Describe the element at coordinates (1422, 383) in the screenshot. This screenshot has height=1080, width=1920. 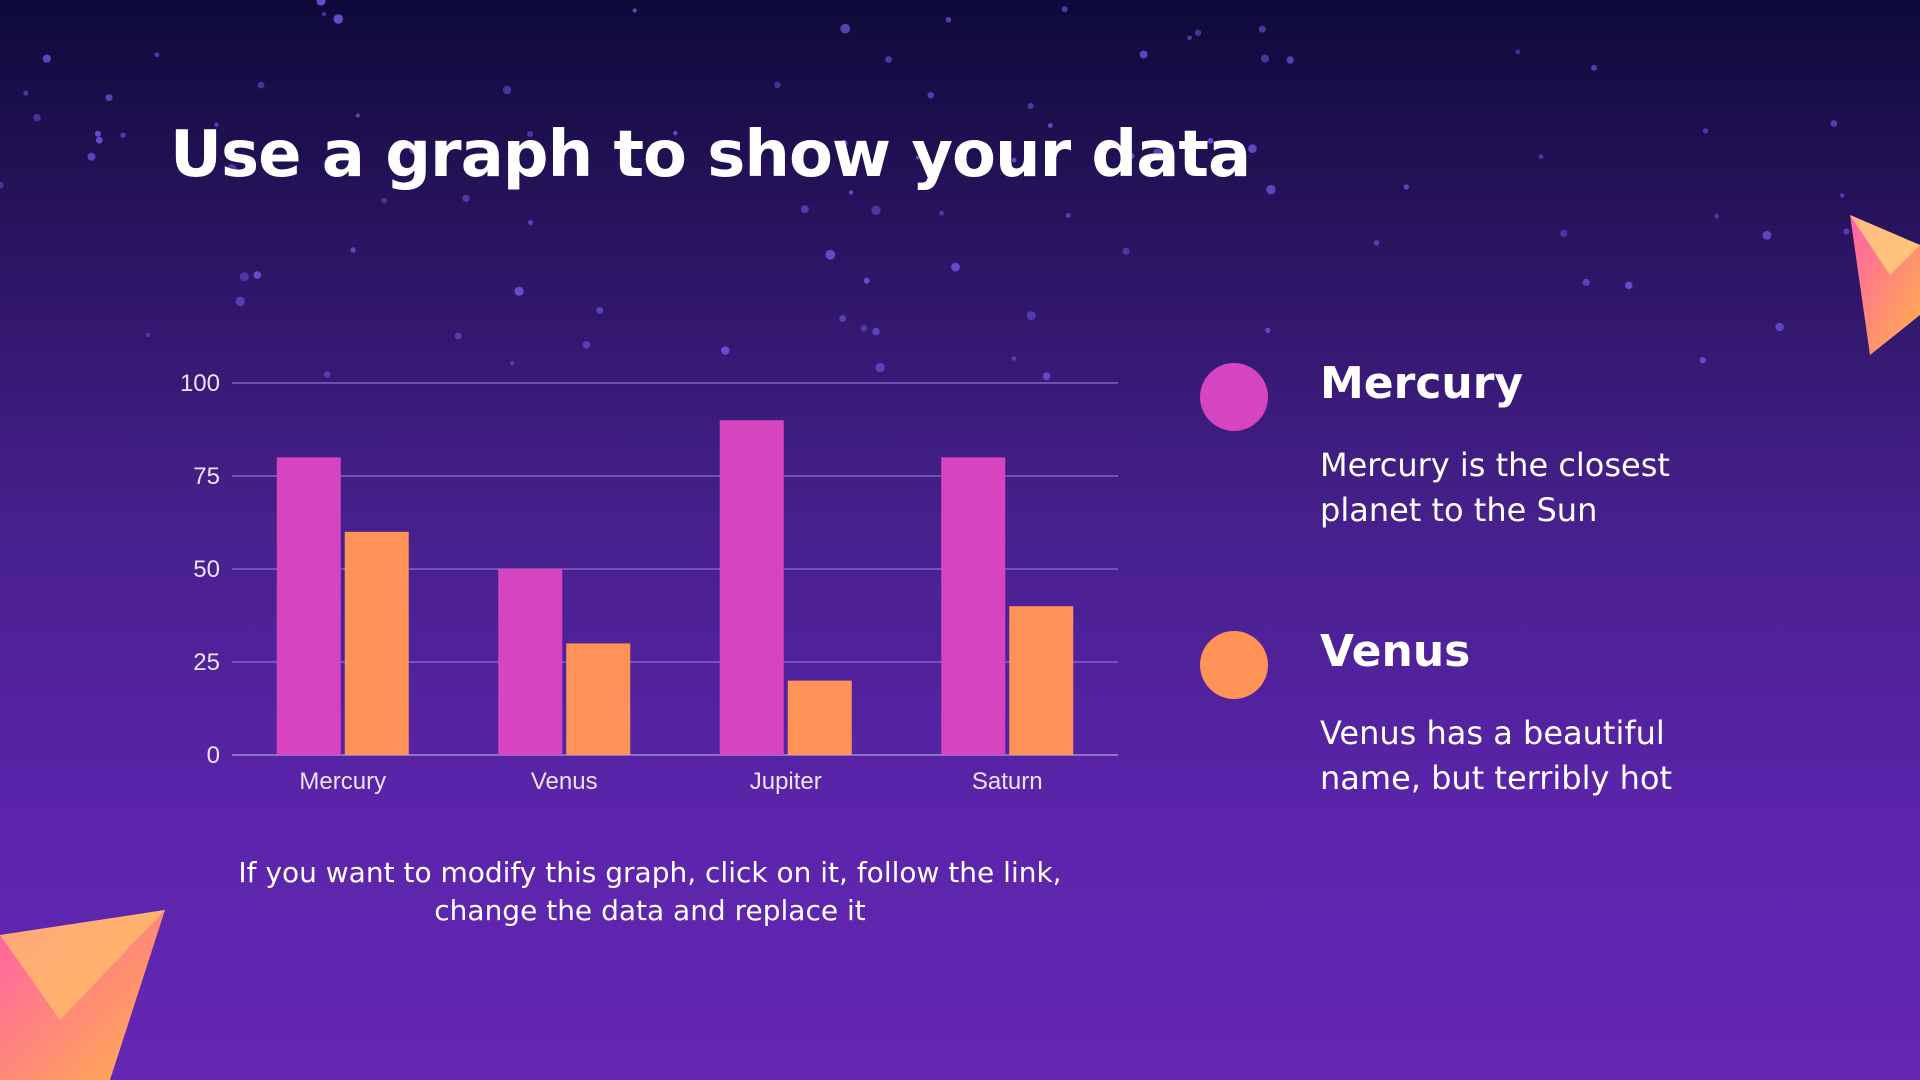
I see `legend-title-mercury: Mercury` at that location.